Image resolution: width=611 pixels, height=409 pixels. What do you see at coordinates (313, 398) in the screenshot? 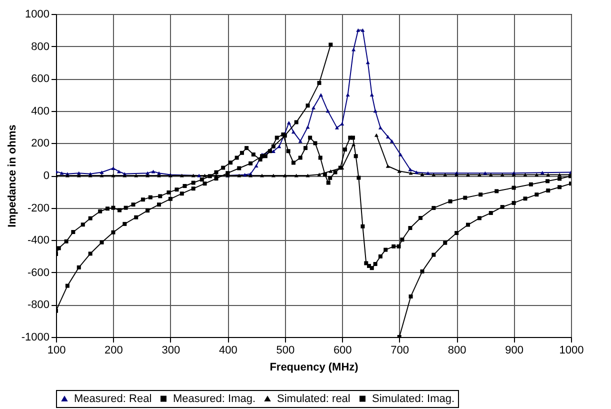
I see `legend-label: Simulated: real` at bounding box center [313, 398].